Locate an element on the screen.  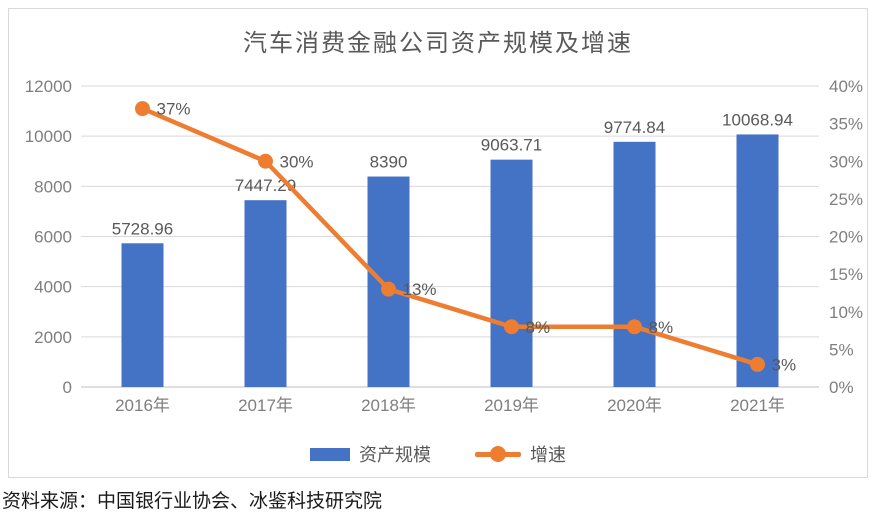
legend-label-growth: 增速 is located at coordinates (548, 455).